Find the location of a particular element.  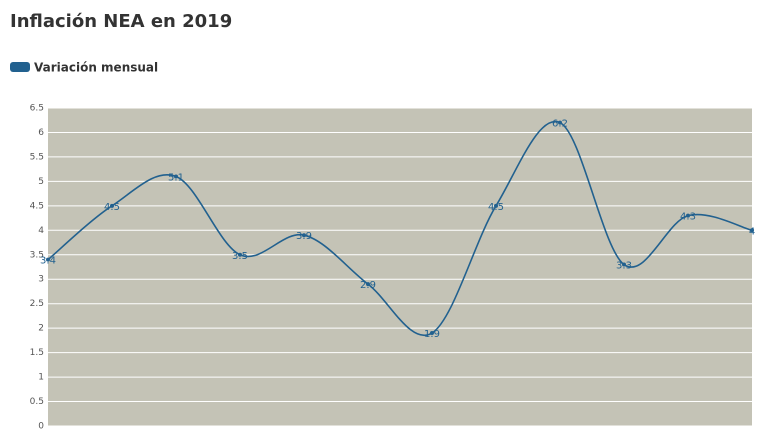

data-label: 3.3 is located at coordinates (624, 266).